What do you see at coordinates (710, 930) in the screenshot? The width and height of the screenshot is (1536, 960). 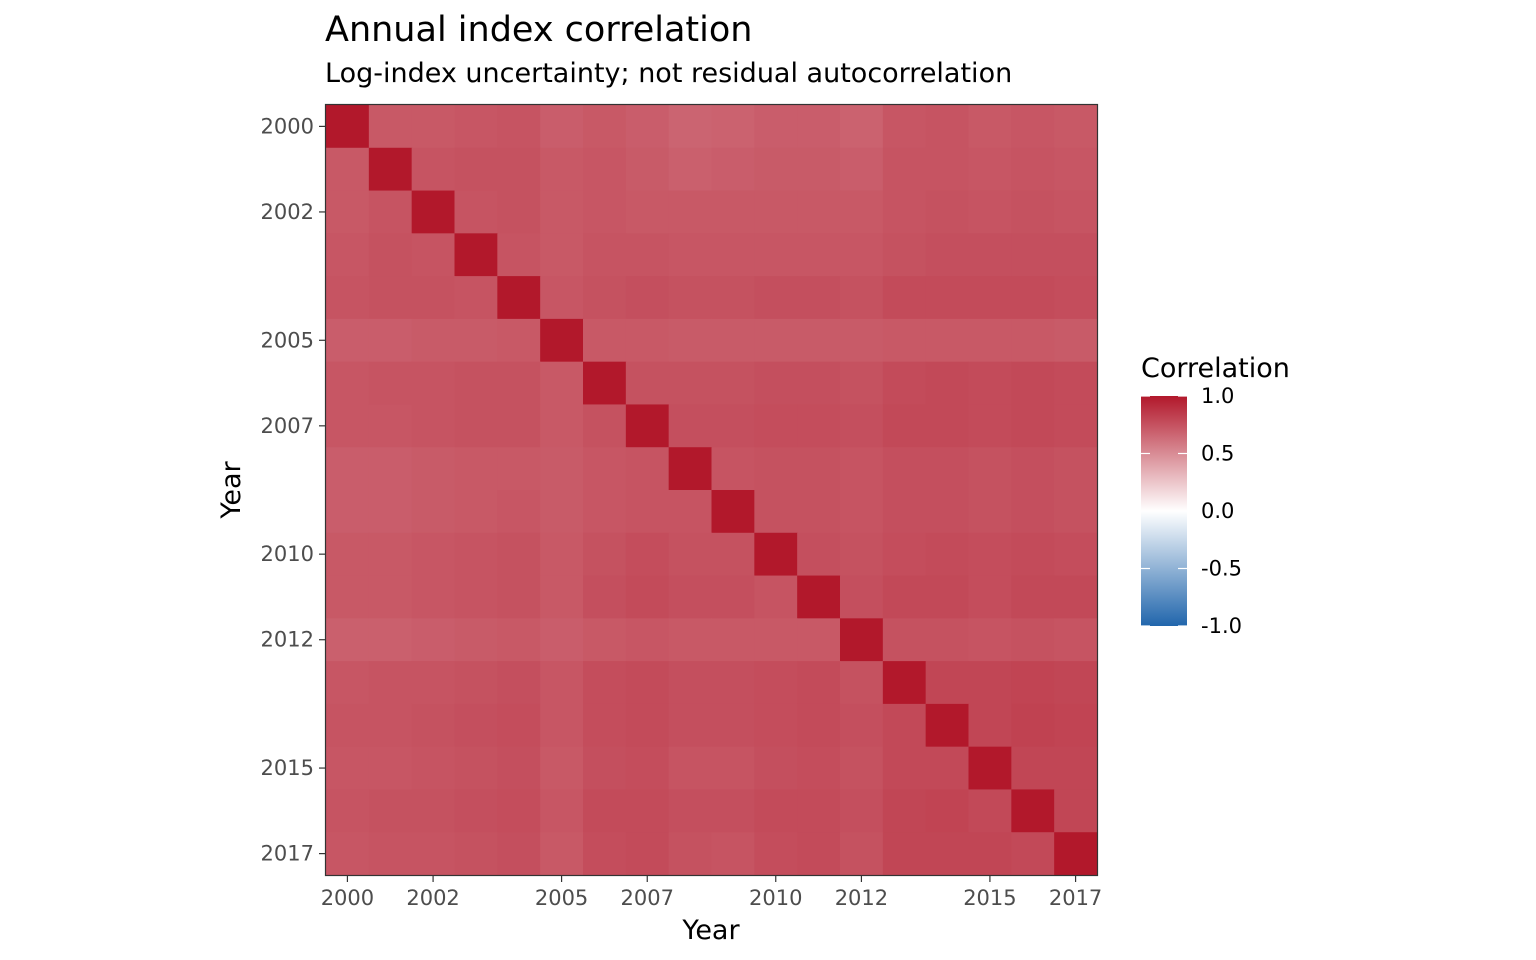 I see `x-axis-title: Year` at bounding box center [710, 930].